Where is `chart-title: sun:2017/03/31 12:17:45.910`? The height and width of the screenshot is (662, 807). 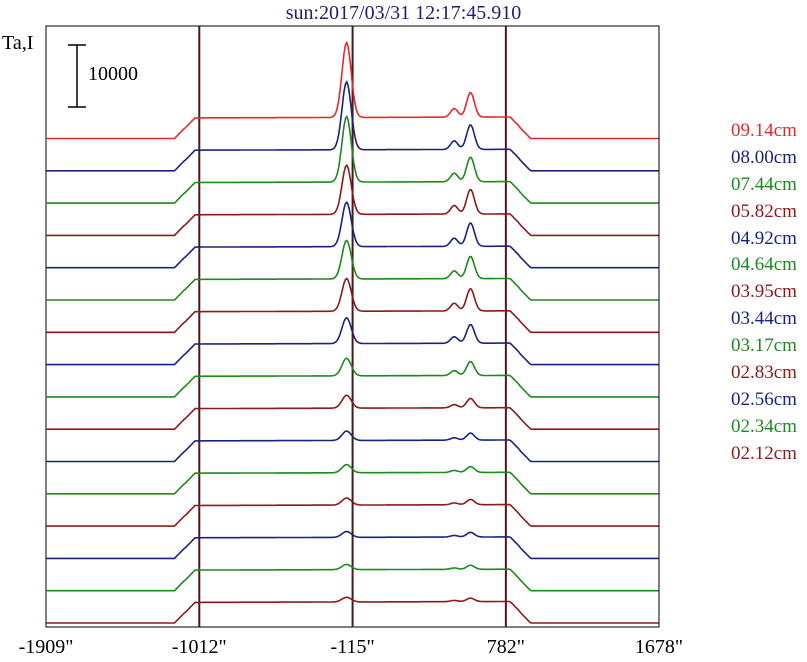
chart-title: sun:2017/03/31 12:17:45.910 is located at coordinates (403, 13).